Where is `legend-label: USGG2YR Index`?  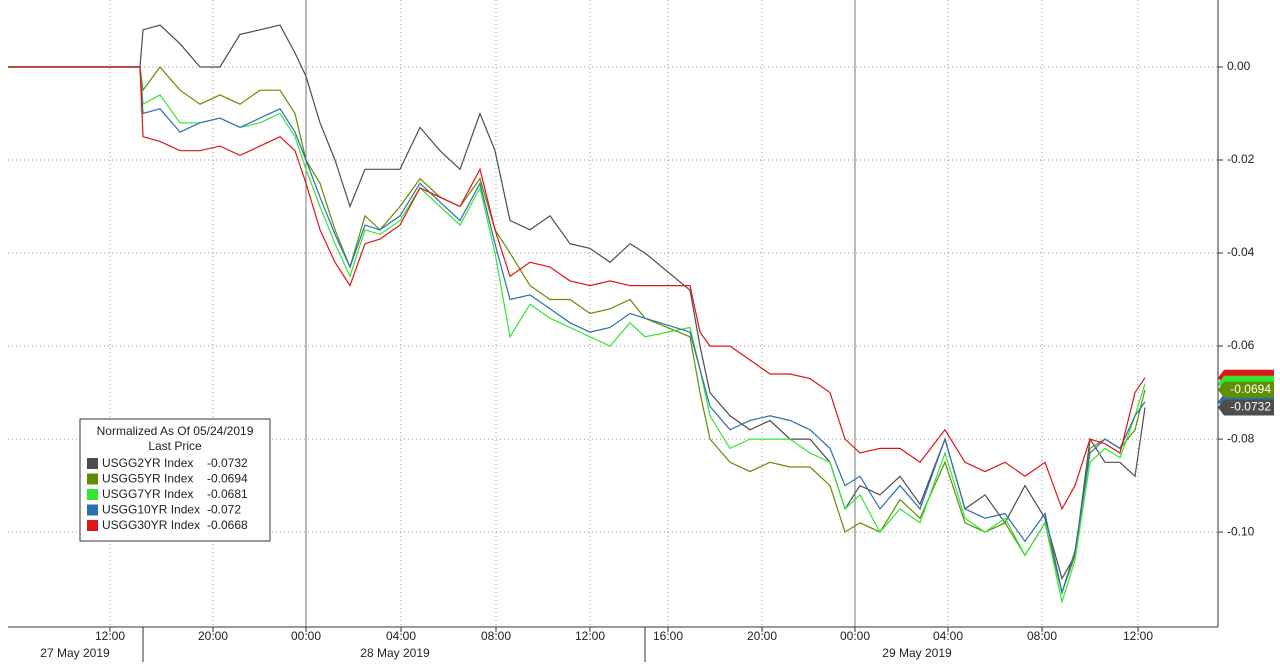 legend-label: USGG2YR Index is located at coordinates (147, 463).